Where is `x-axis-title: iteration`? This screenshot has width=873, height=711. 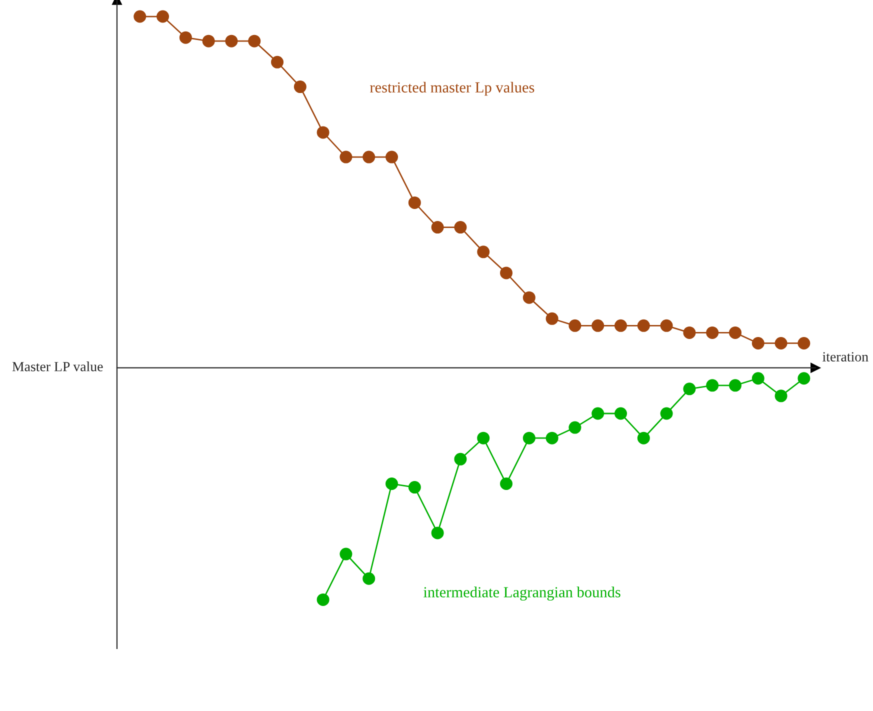
x-axis-title: iteration is located at coordinates (845, 357).